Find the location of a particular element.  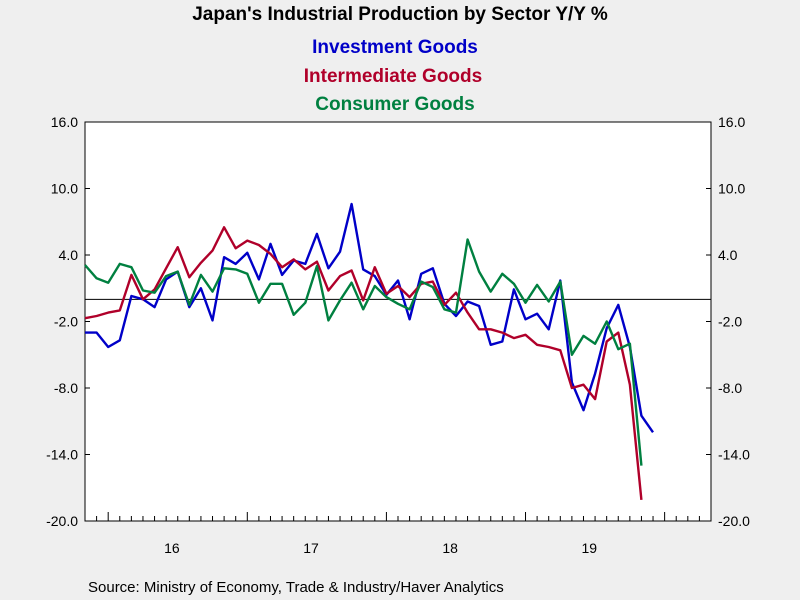

y-tick-label-right: -2.0 is located at coordinates (730, 322).